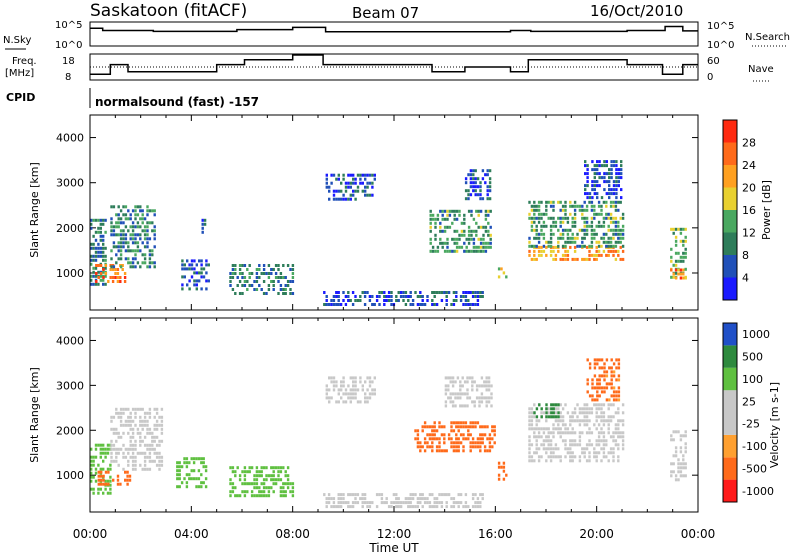  Describe the element at coordinates (394, 34) in the screenshot. I see `nsky-frame` at that location.